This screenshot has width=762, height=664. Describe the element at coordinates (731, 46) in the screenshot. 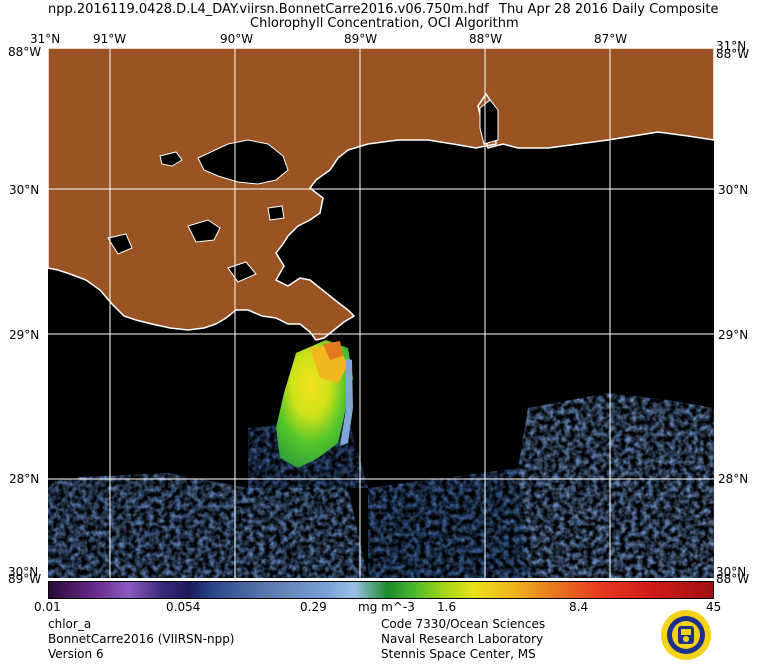

I see `corner-top-right-lat-label: 31°N` at that location.